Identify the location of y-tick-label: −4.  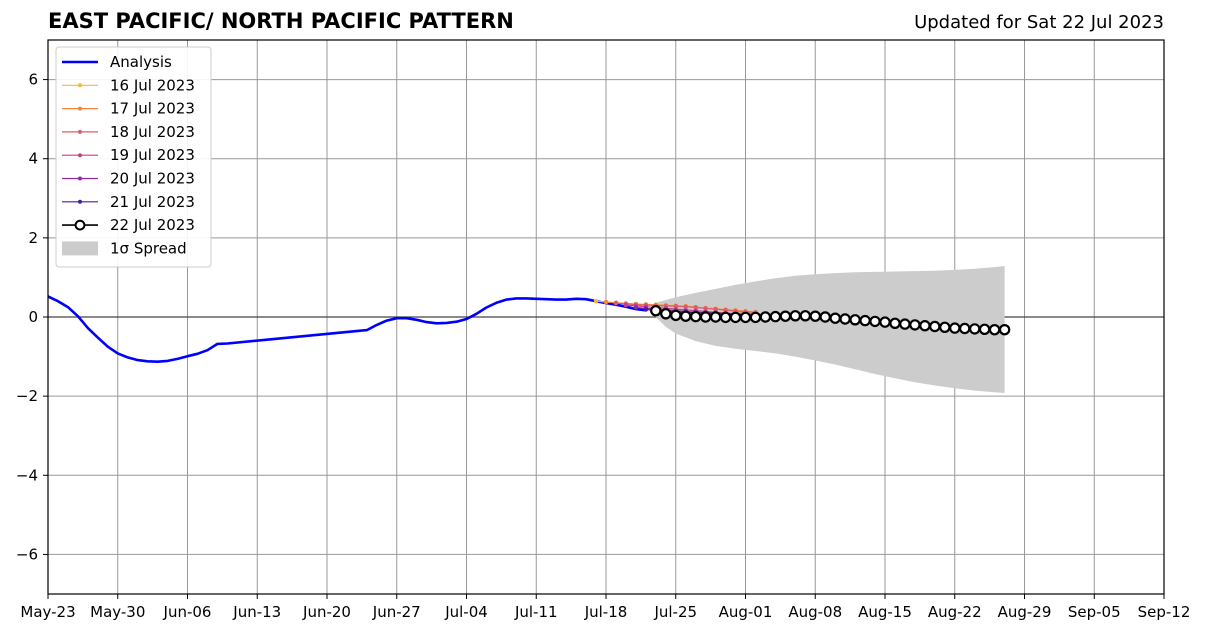
(27, 475).